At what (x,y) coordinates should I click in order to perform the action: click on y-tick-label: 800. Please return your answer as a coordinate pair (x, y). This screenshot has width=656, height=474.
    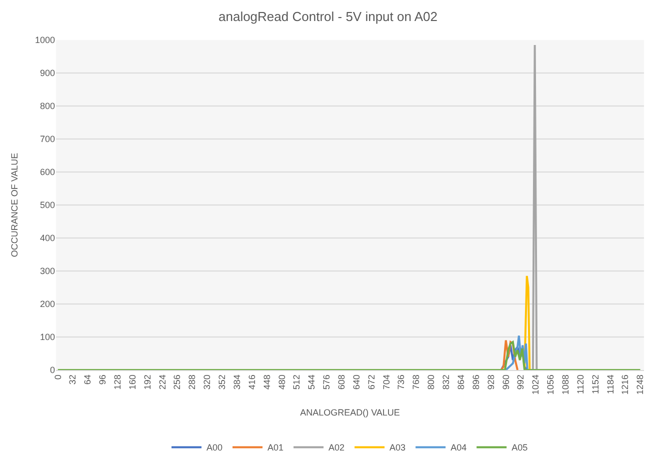
    Looking at the image, I should click on (47, 106).